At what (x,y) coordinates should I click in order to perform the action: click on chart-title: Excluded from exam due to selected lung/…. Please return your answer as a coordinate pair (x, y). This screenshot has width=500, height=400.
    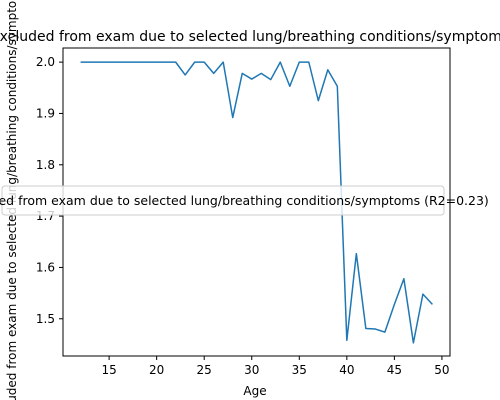
    Looking at the image, I should click on (250, 37).